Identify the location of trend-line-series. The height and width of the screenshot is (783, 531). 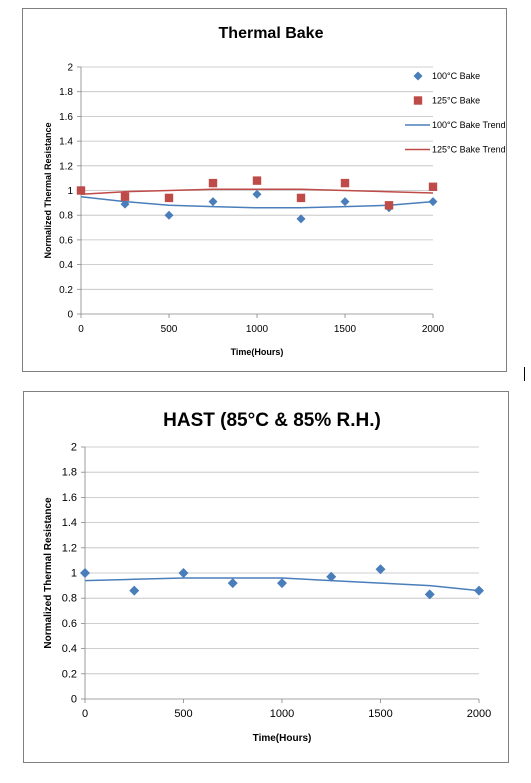
(282, 584).